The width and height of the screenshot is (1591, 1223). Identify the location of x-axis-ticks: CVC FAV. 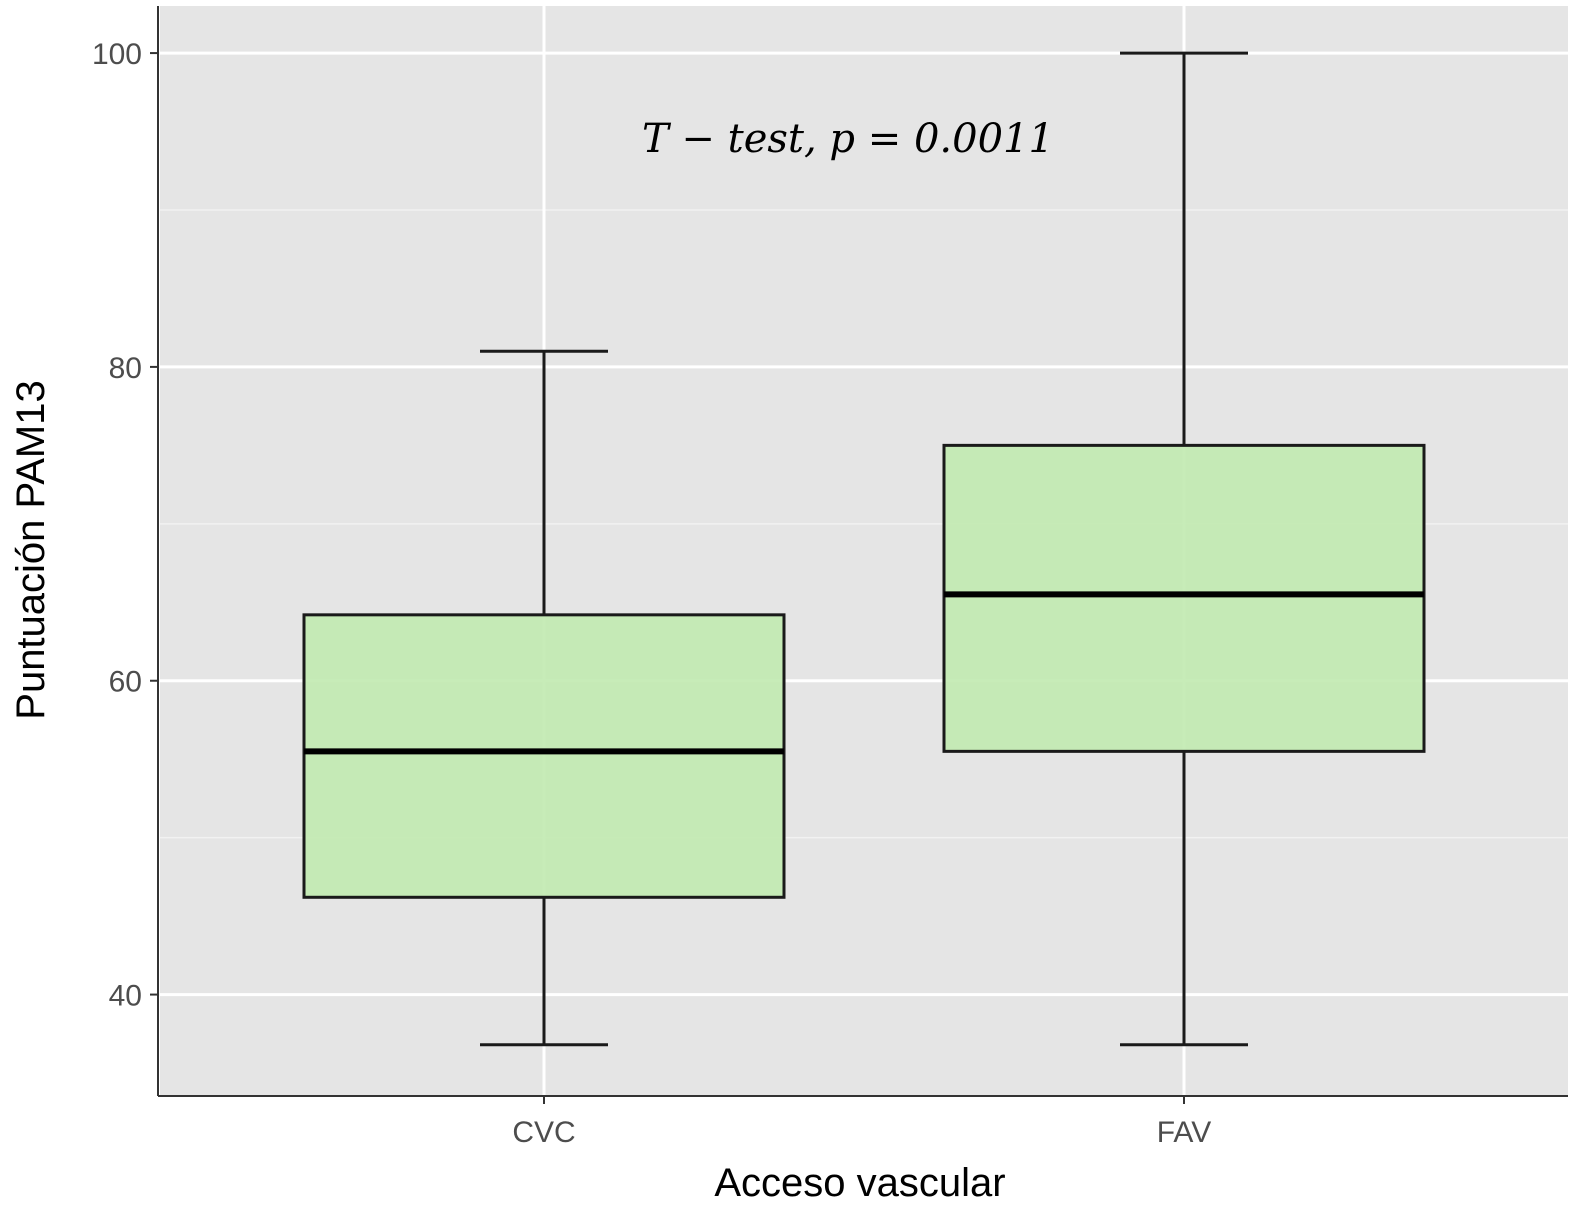
(861, 1122).